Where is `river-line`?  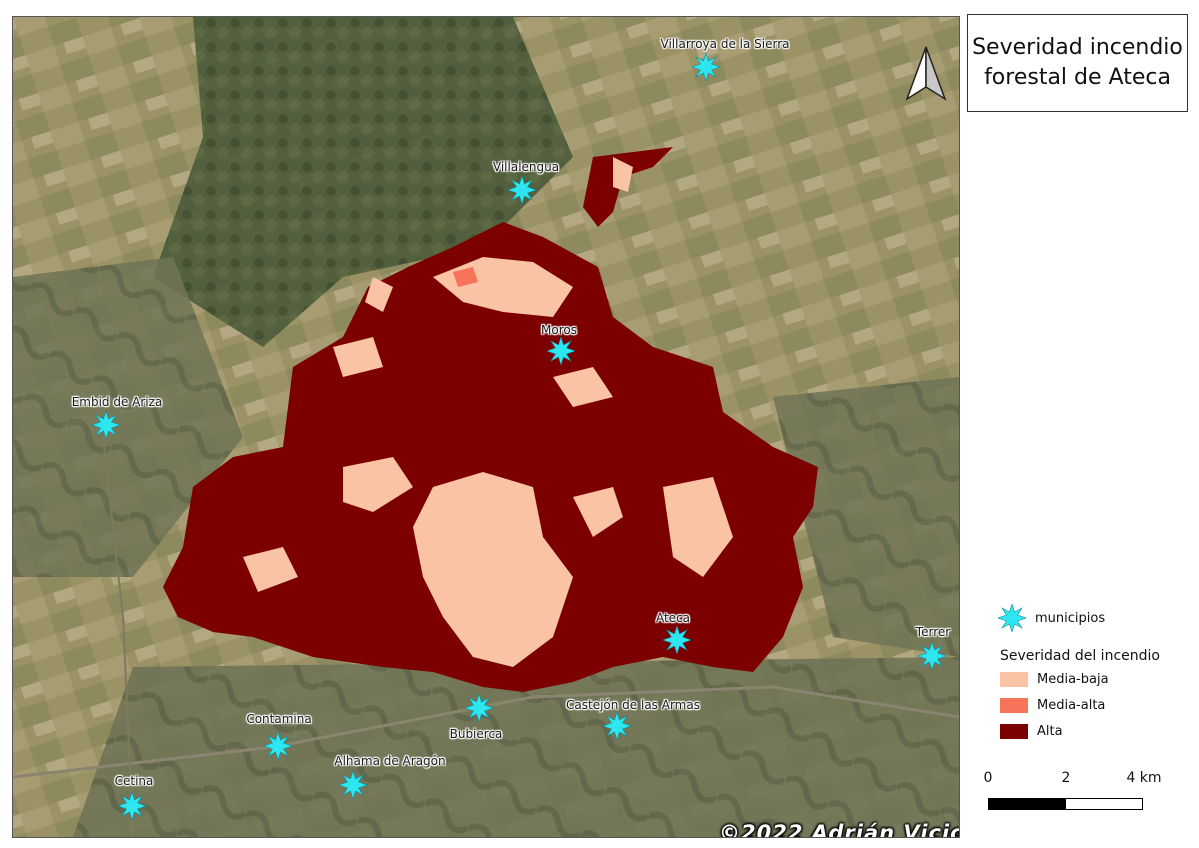 river-line is located at coordinates (118, 636).